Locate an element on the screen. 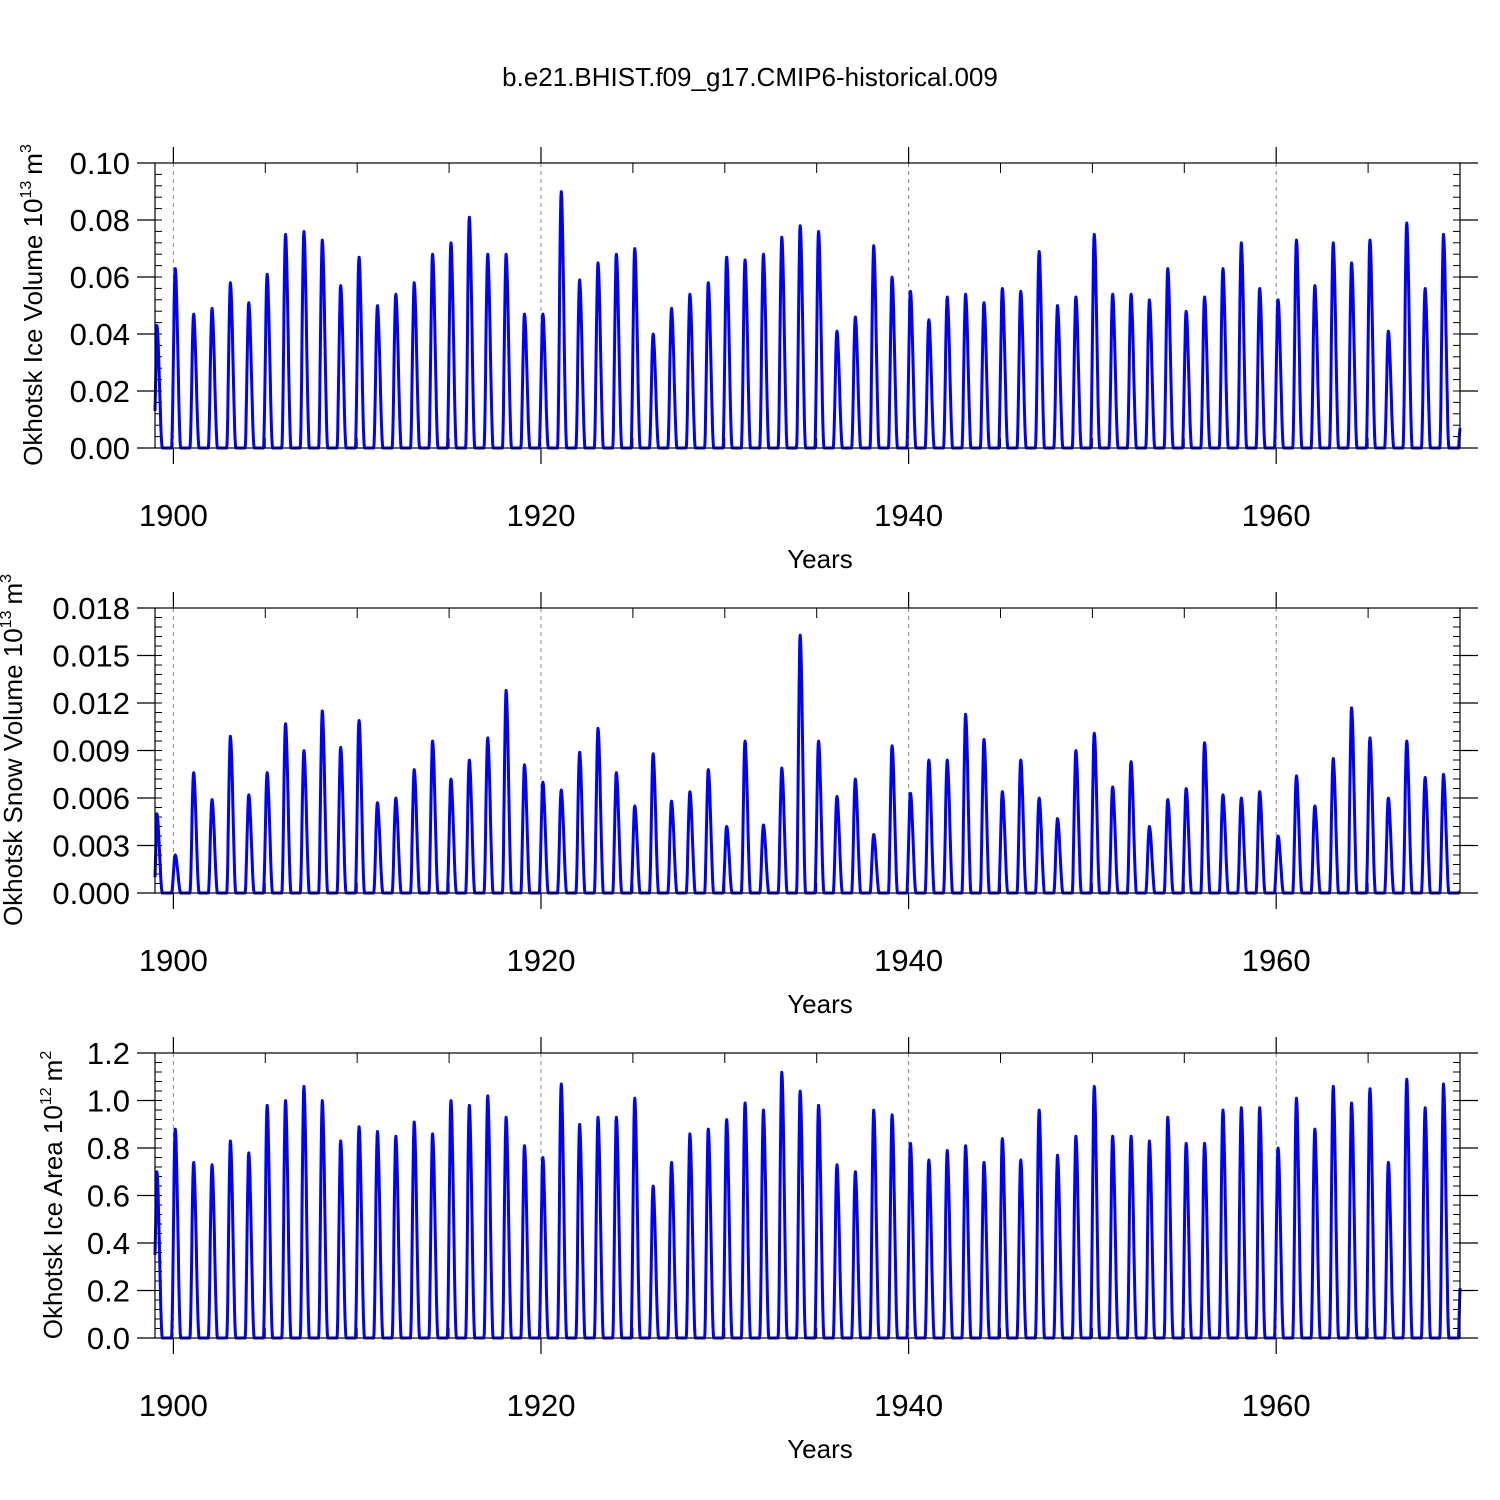 The image size is (1500, 1500). y-tick-label: 0.015 is located at coordinates (91, 656).